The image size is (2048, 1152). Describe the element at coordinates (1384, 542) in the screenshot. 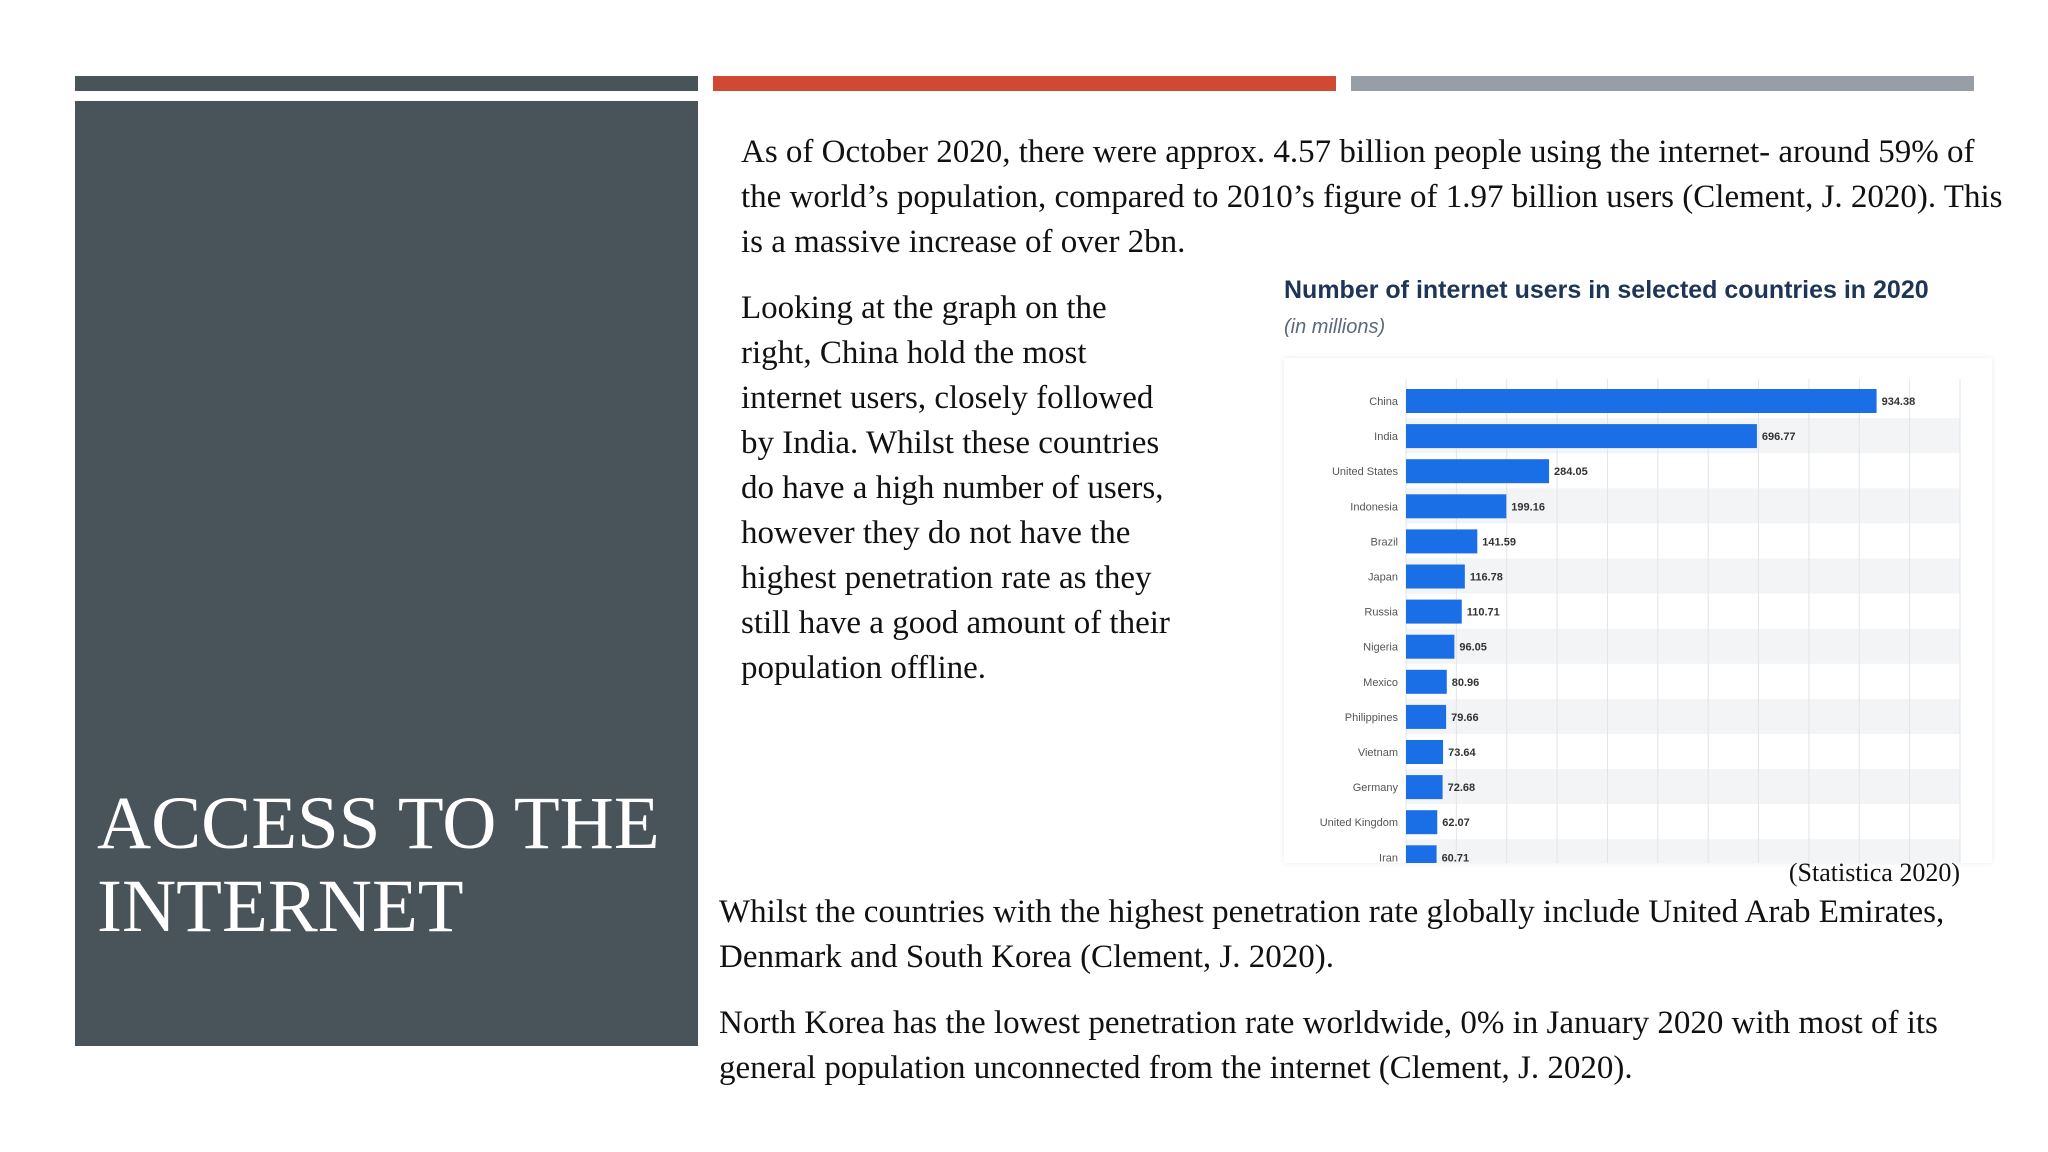

I see `category-label: Brazil` at that location.